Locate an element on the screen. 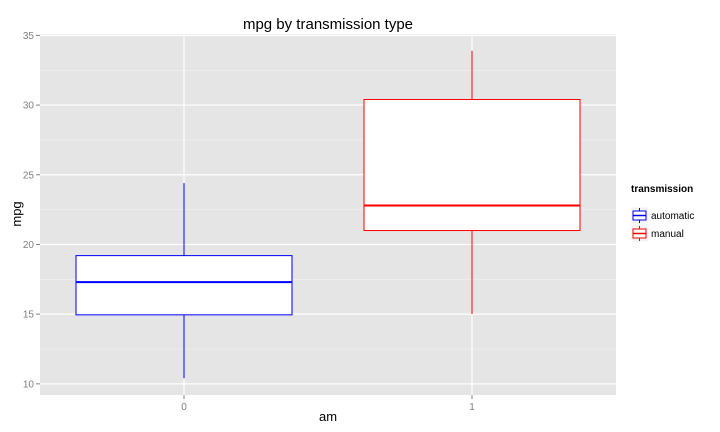  boxplot-automatic is located at coordinates (184, 281).